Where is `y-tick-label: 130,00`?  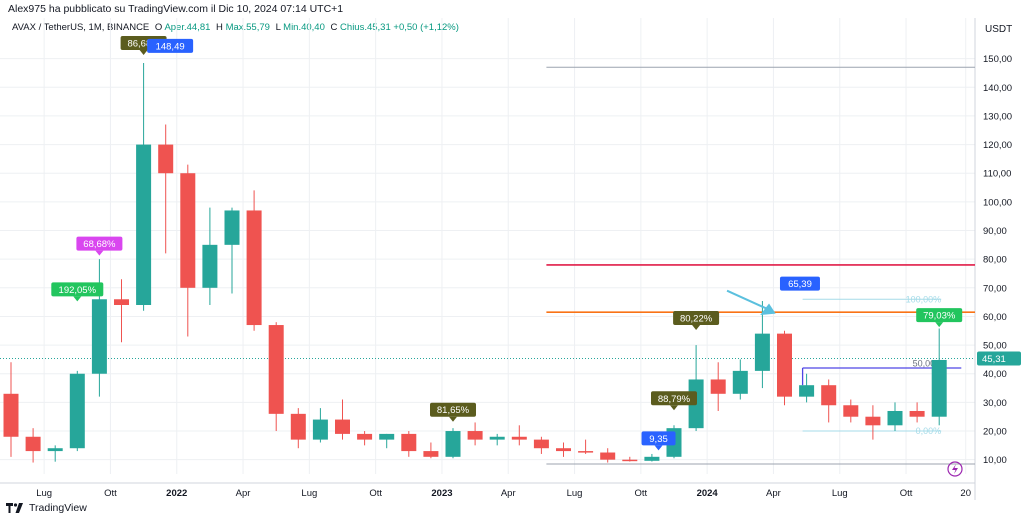
y-tick-label: 130,00 is located at coordinates (997, 116).